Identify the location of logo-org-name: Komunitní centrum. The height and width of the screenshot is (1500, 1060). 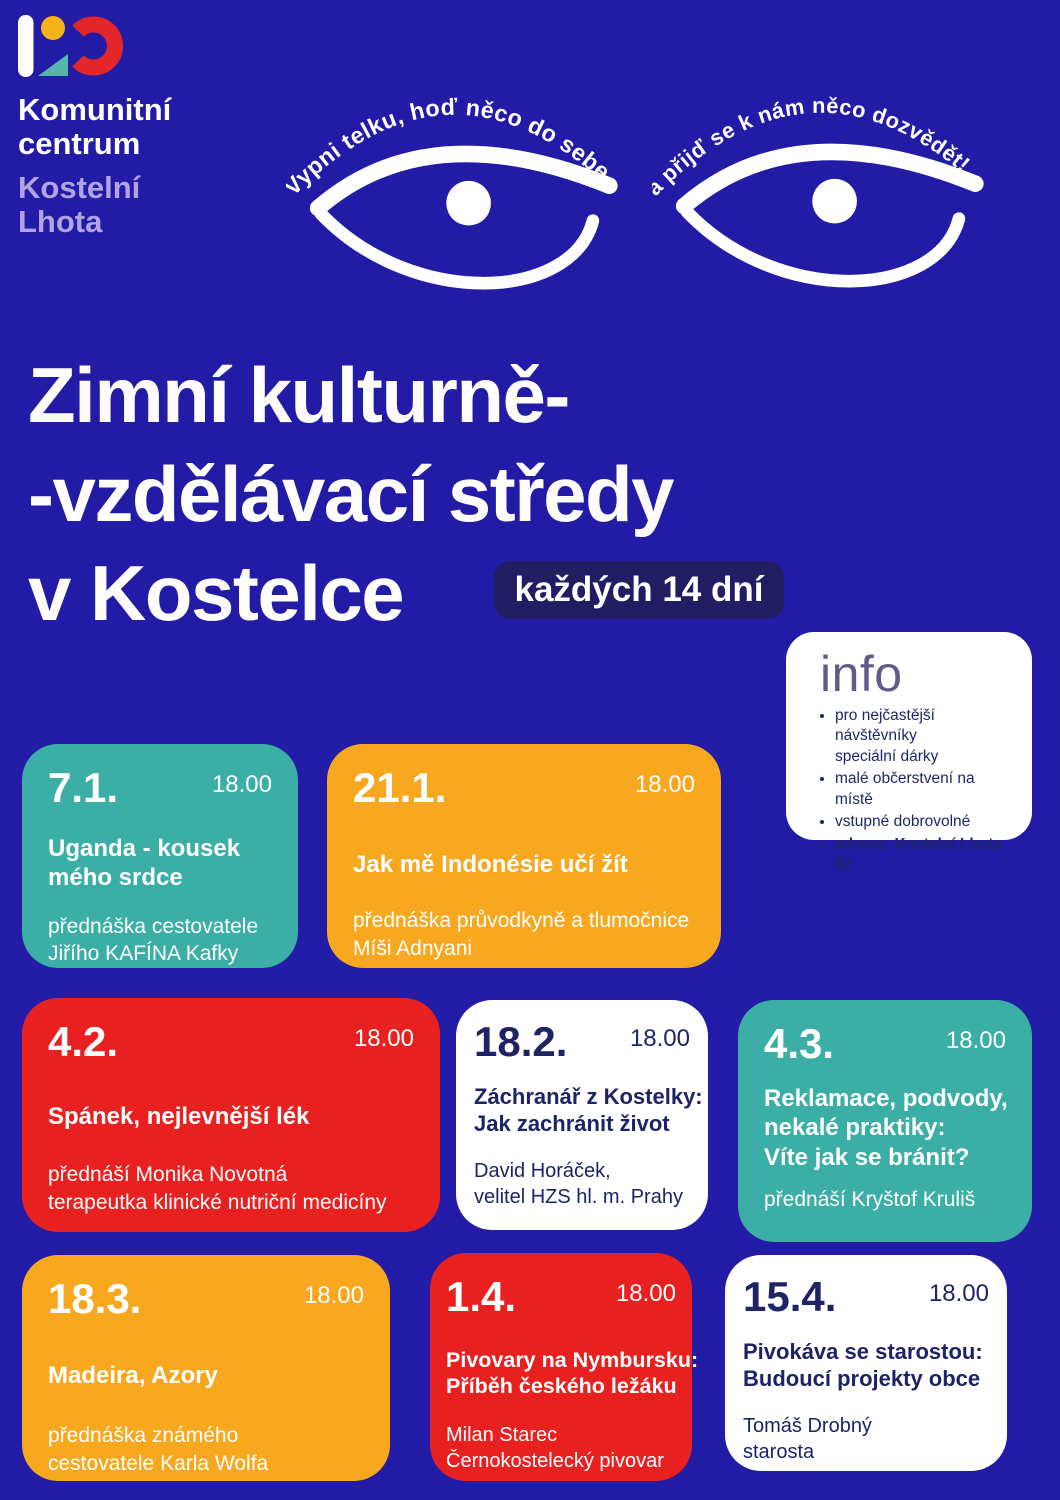
(95, 126).